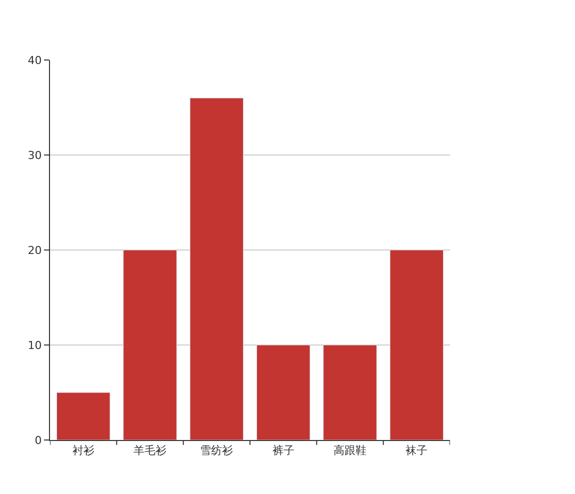  Describe the element at coordinates (417, 451) in the screenshot. I see `x-tick-label: 袜子` at that location.